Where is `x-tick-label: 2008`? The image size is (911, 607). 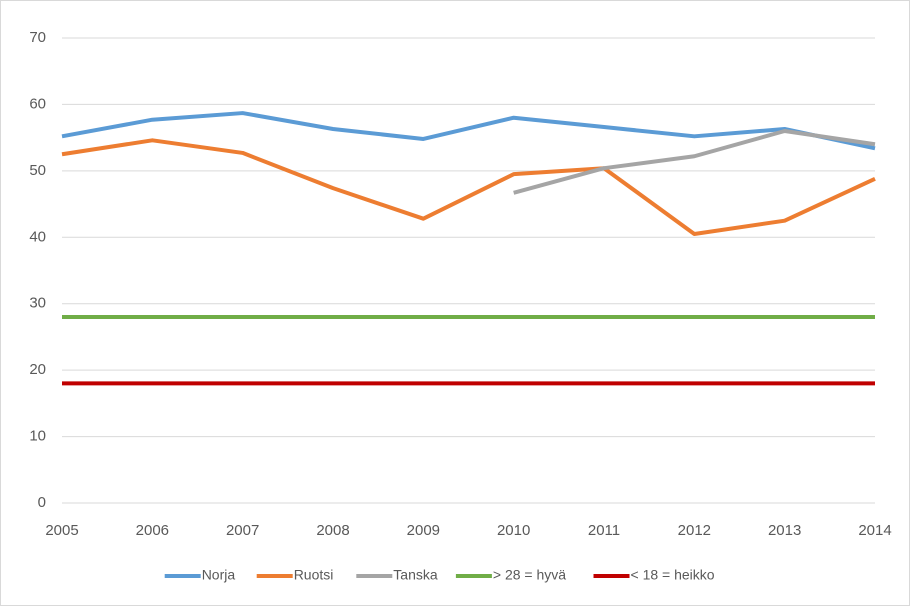
x-tick-label: 2008 is located at coordinates (332, 530).